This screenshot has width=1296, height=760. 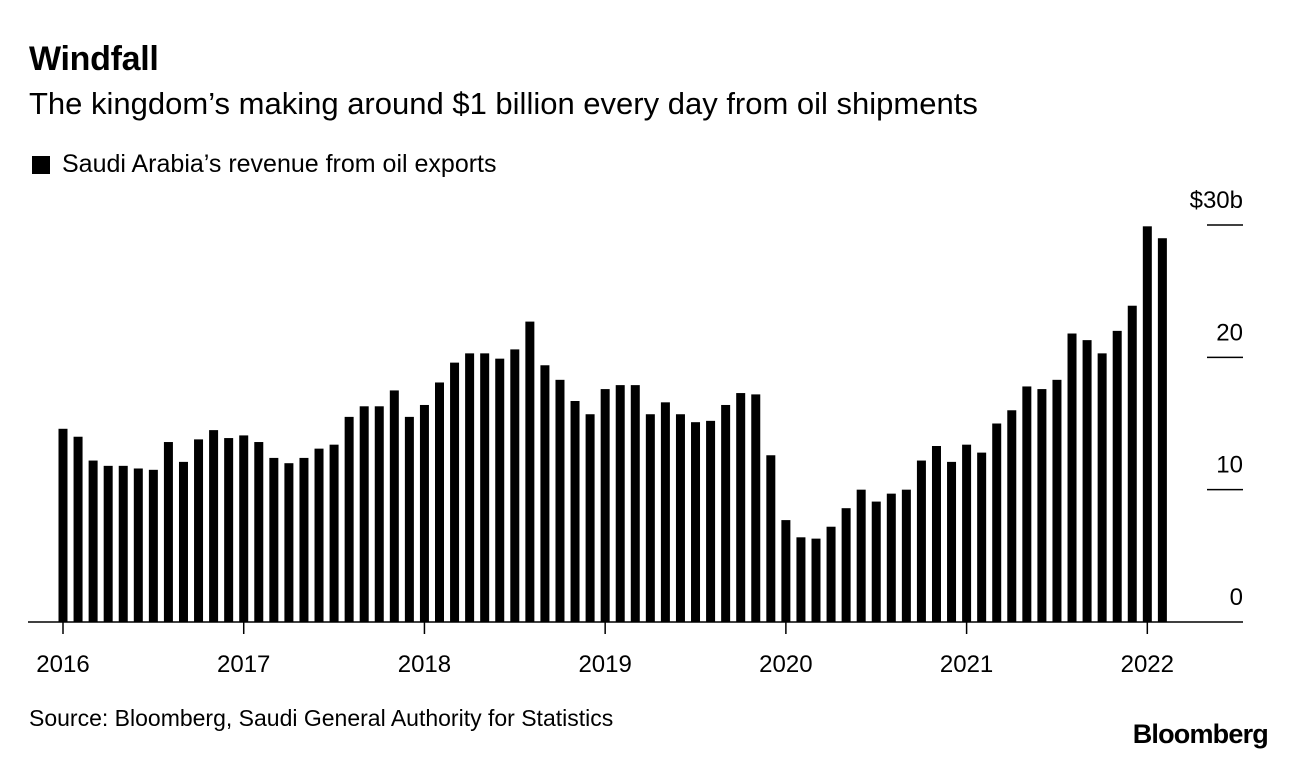 What do you see at coordinates (604, 664) in the screenshot?
I see `x-tick-label: 2019` at bounding box center [604, 664].